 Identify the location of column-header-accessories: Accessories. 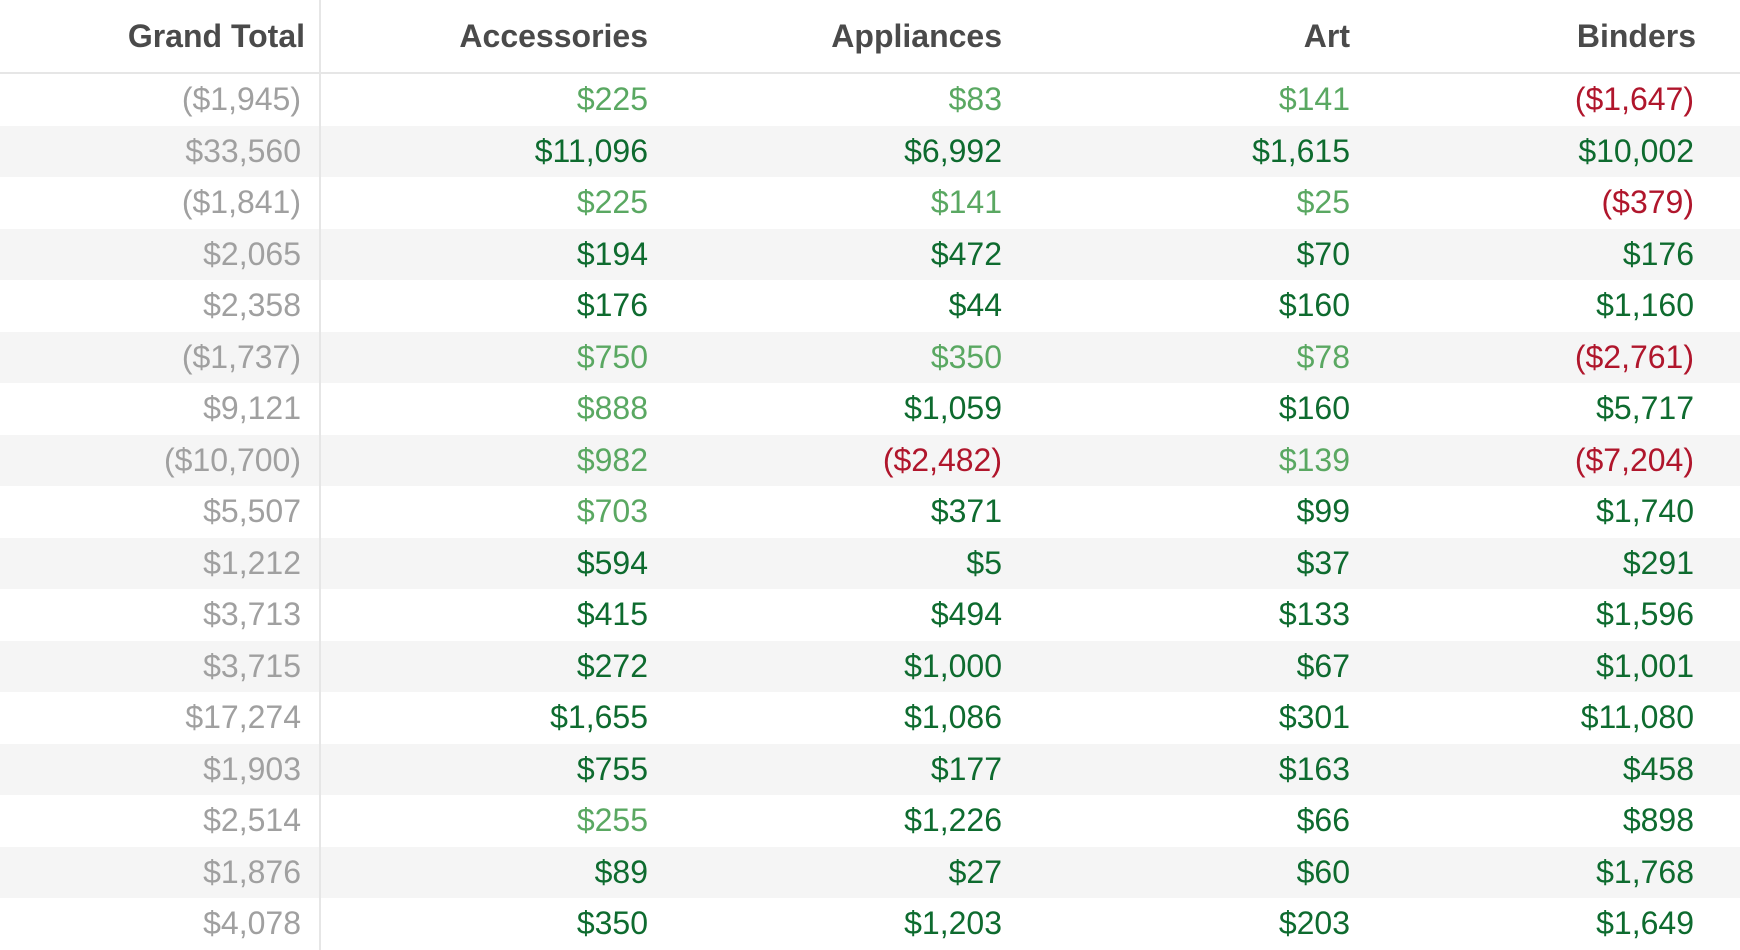
(488, 37).